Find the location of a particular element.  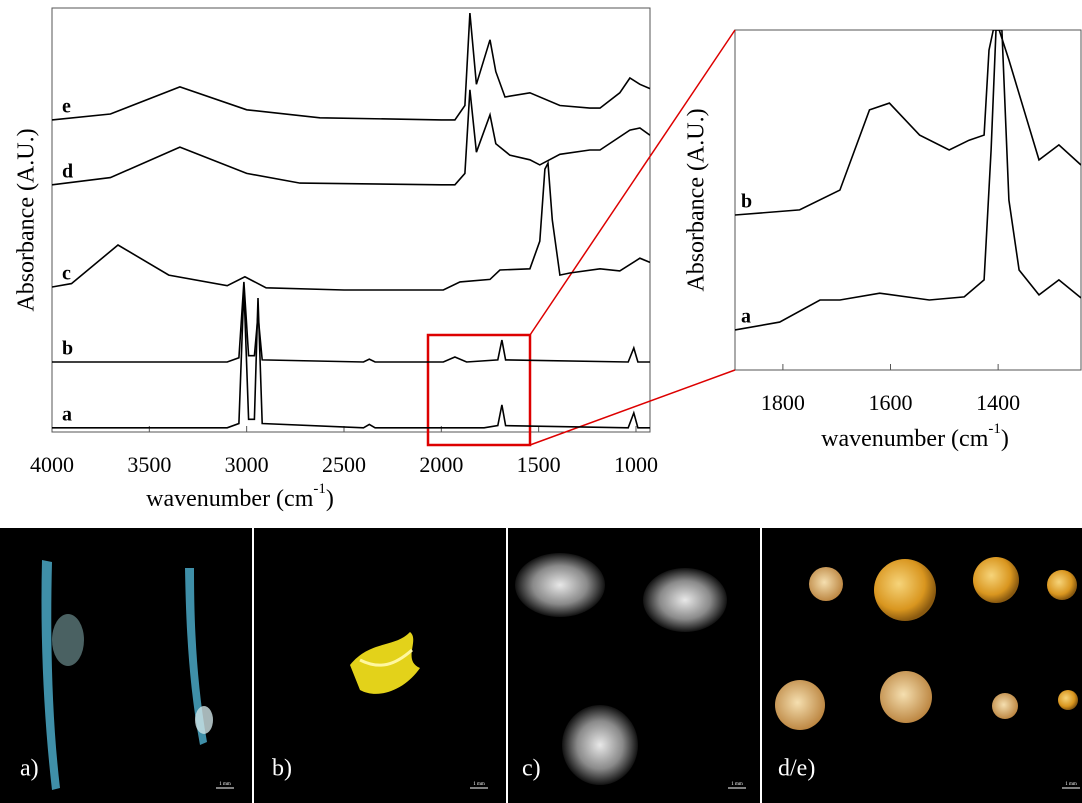

zoom-box is located at coordinates (479, 390).